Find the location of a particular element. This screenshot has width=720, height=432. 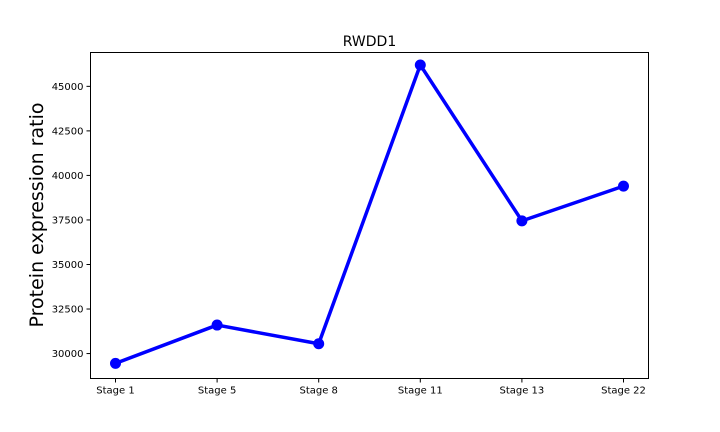

y-axis-label: Protein expression ratio is located at coordinates (37, 215).